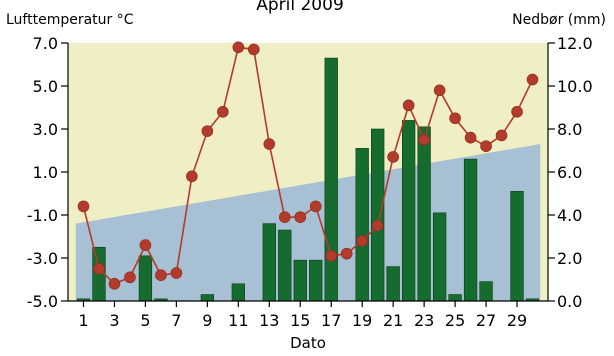  I want to click on y-axis-label-left: Lufttemperatur °C, so click(70, 20).